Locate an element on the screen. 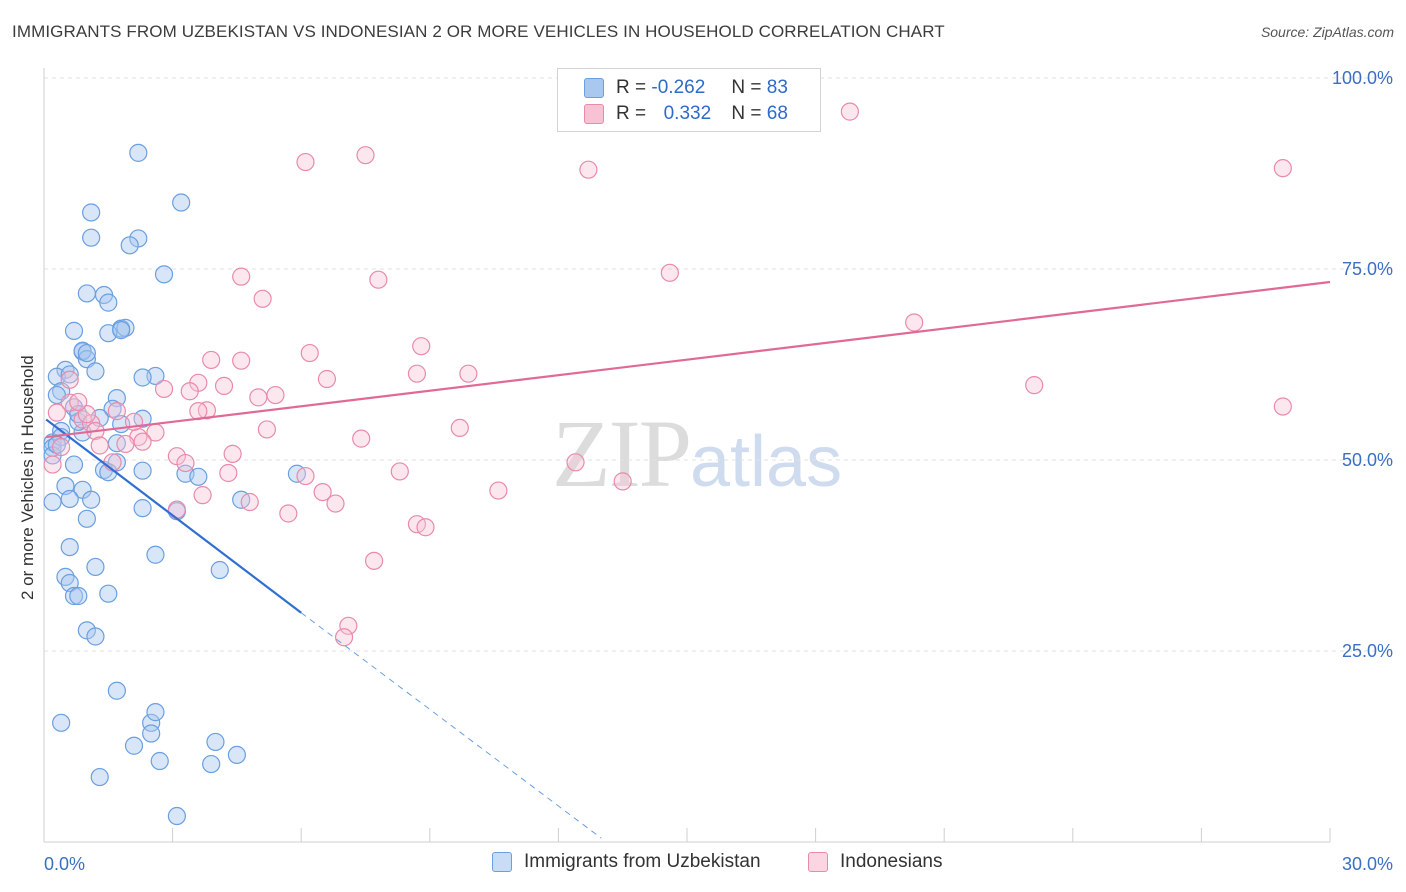 The image size is (1406, 892). y-tick-label: 25.0% is located at coordinates (1367, 651).